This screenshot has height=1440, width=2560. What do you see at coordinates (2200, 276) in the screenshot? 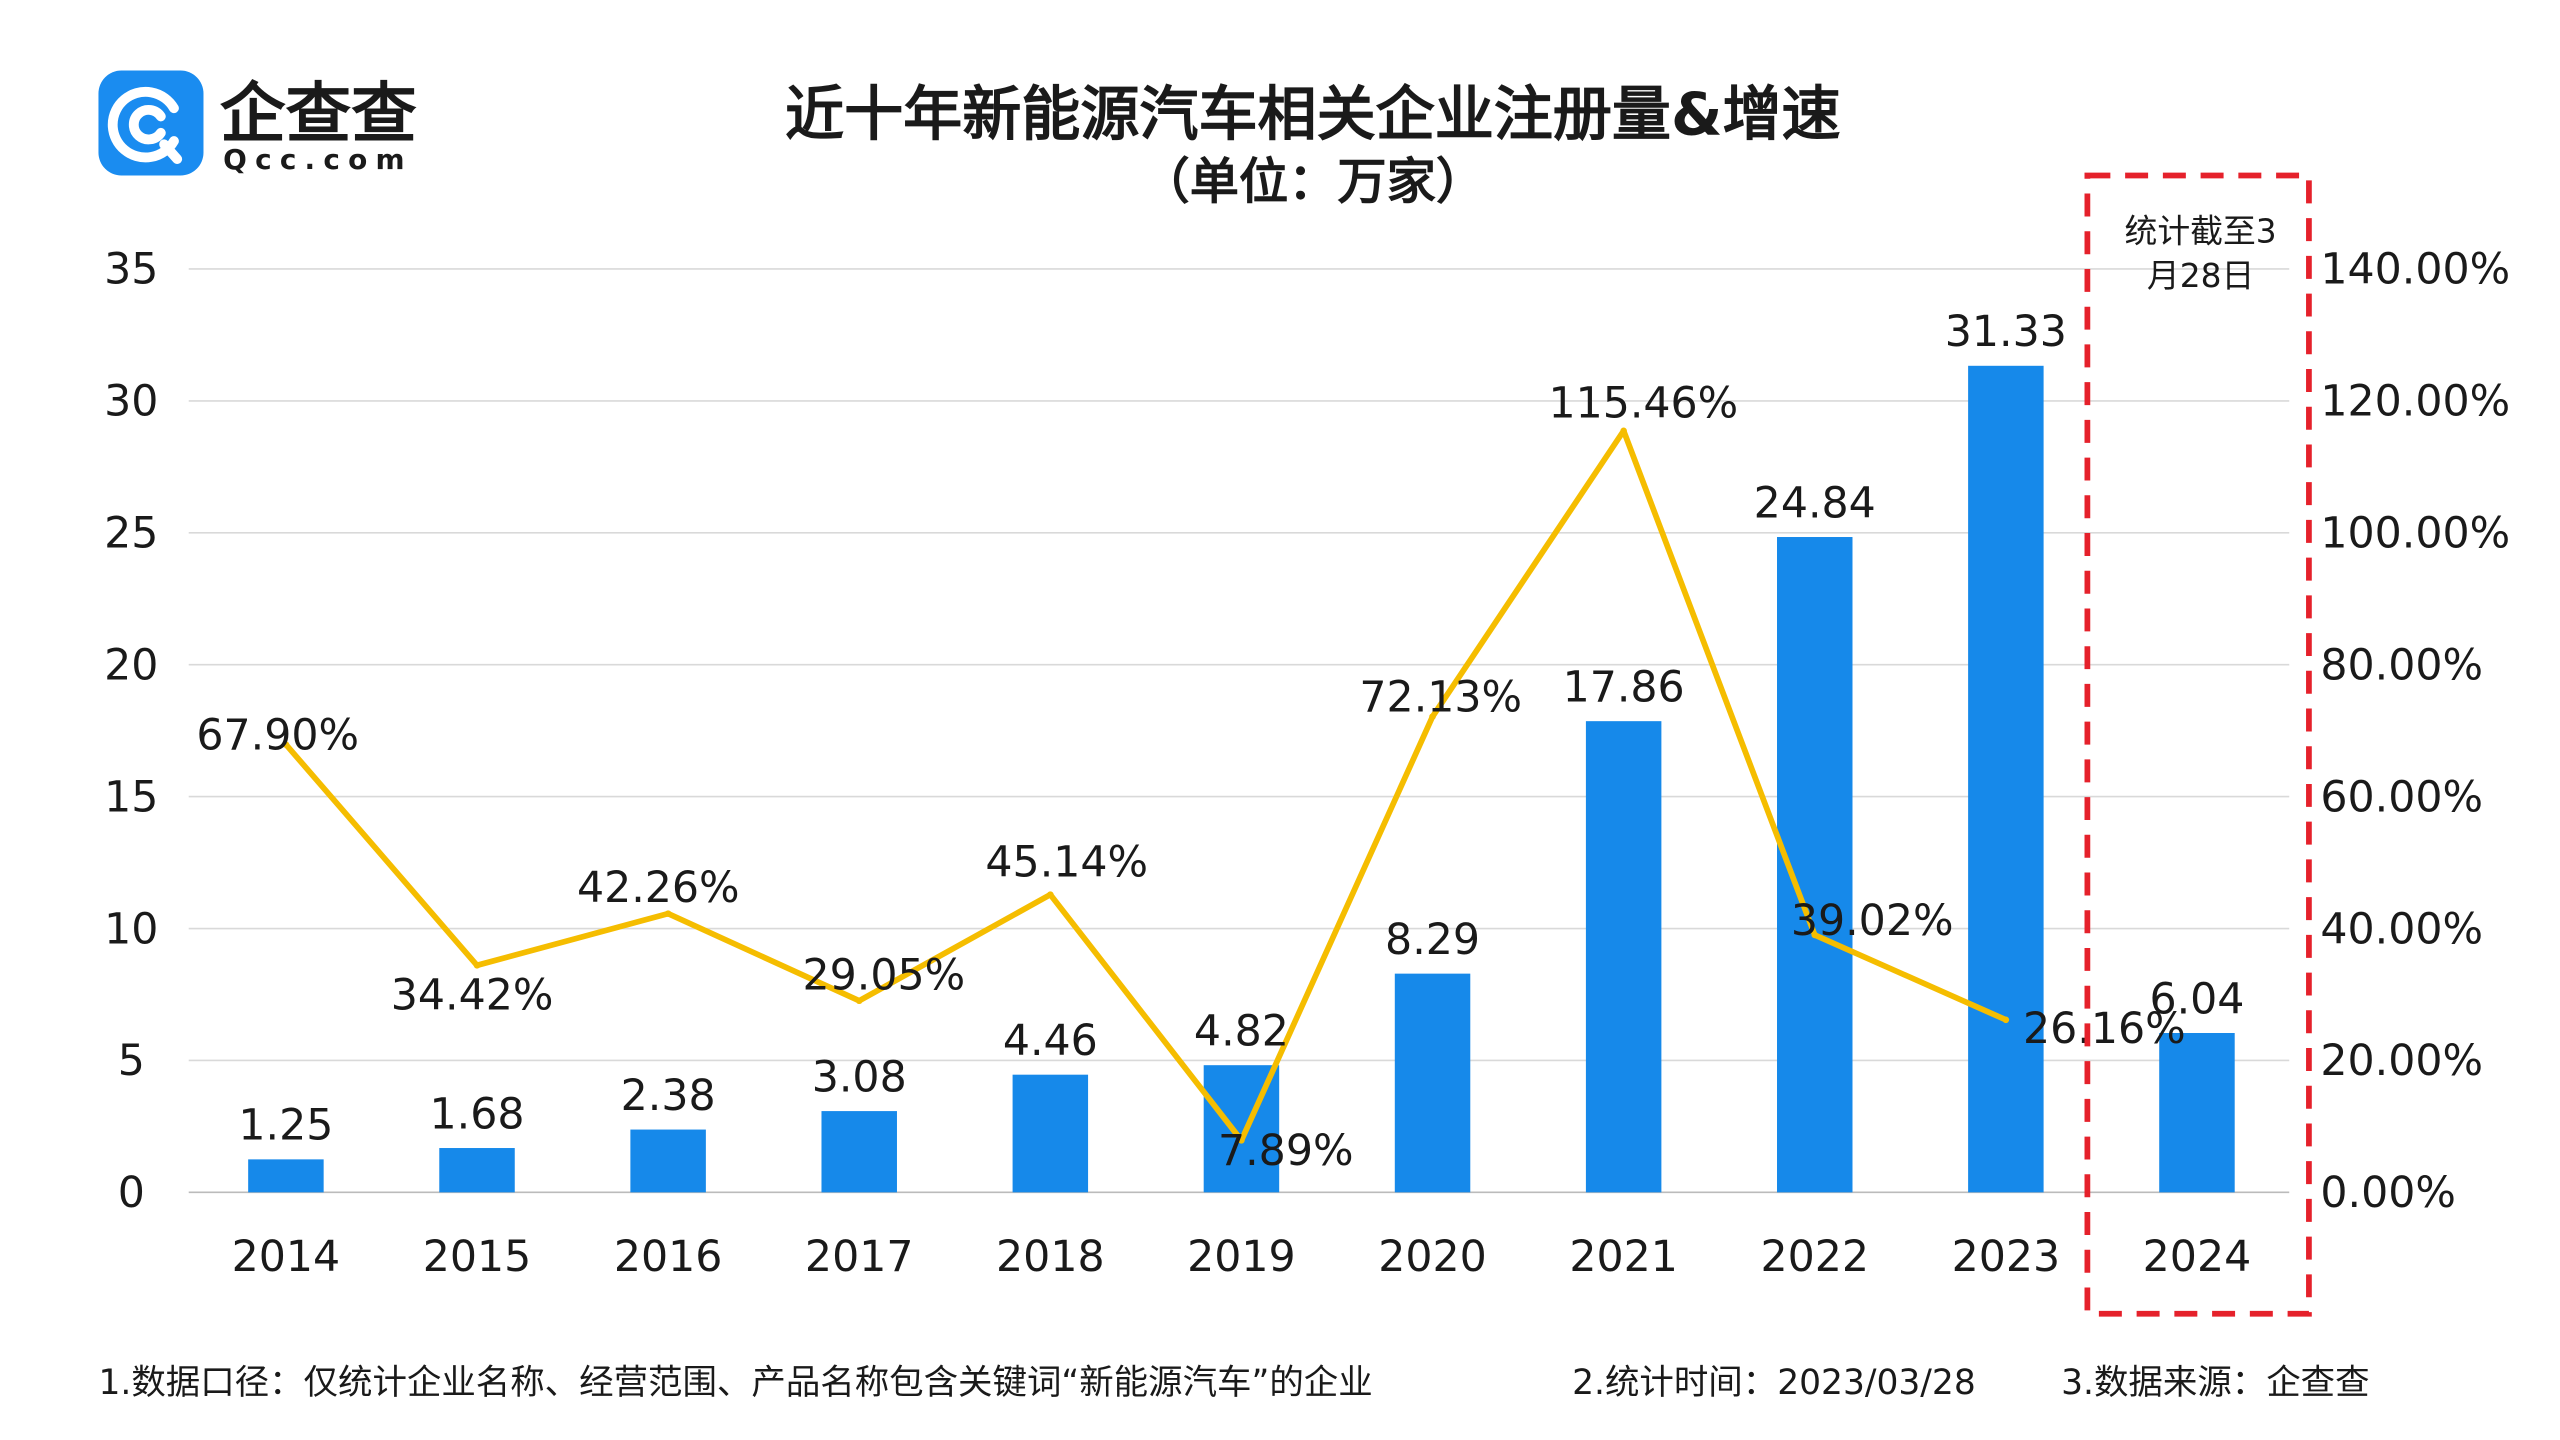
I see `highlight-note-line2: 月28日` at bounding box center [2200, 276].